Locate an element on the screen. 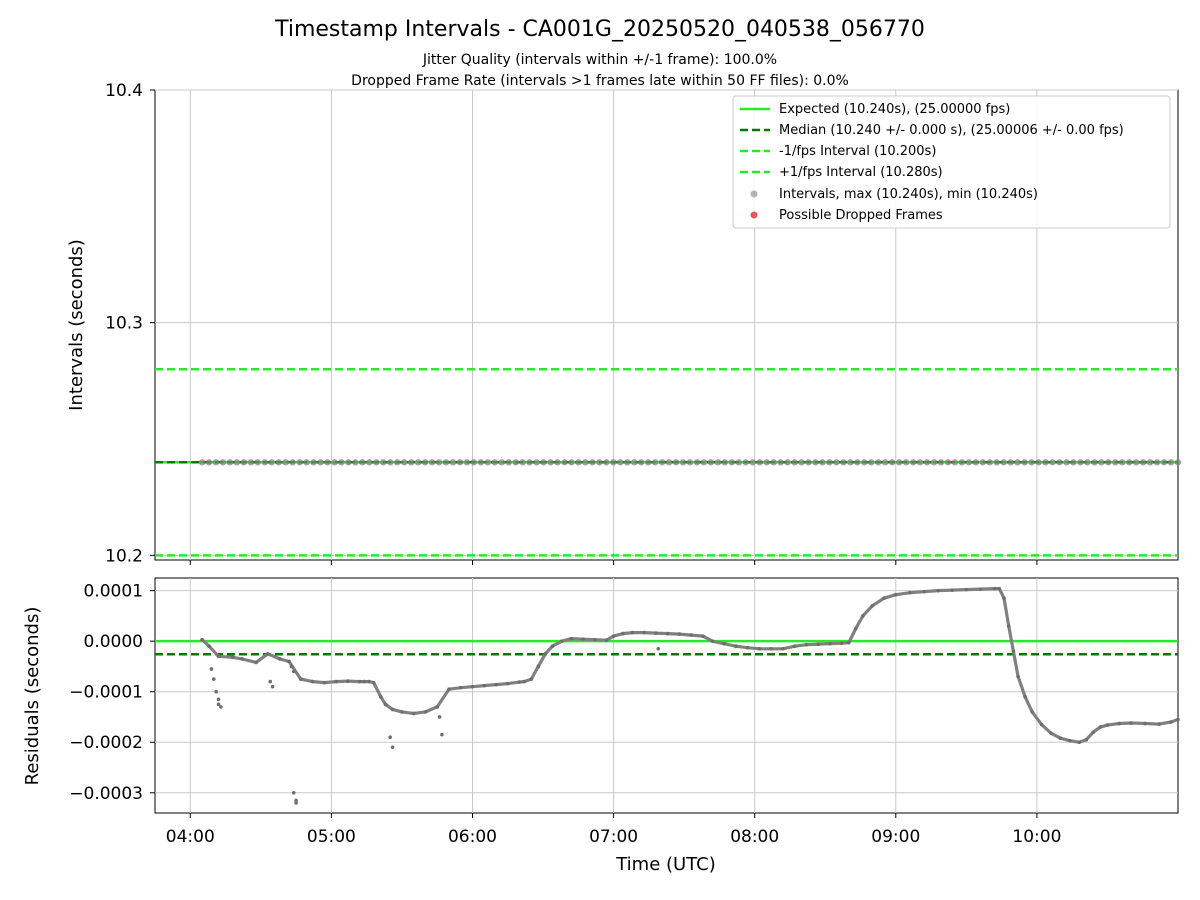 The width and height of the screenshot is (1200, 900). intervals-points is located at coordinates (690, 462).